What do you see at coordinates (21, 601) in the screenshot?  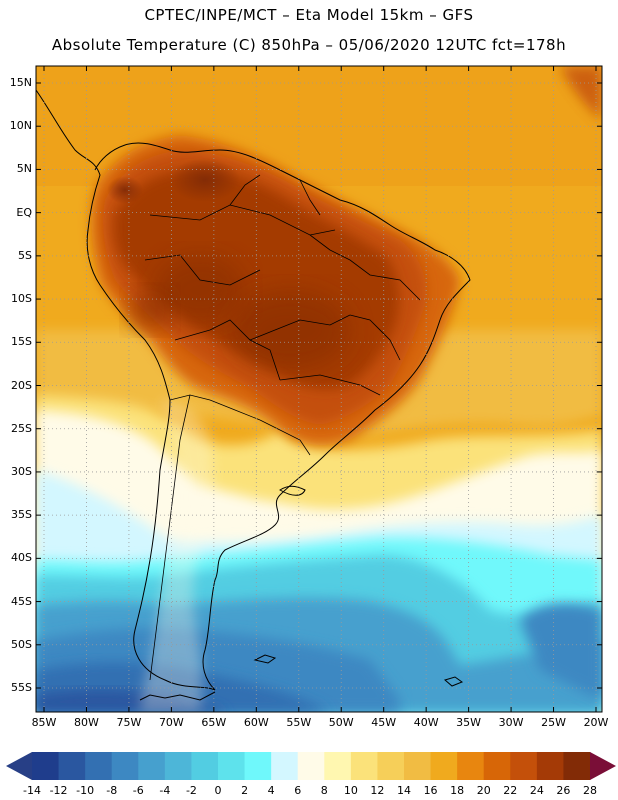 I see `lat-label: 45S` at bounding box center [21, 601].